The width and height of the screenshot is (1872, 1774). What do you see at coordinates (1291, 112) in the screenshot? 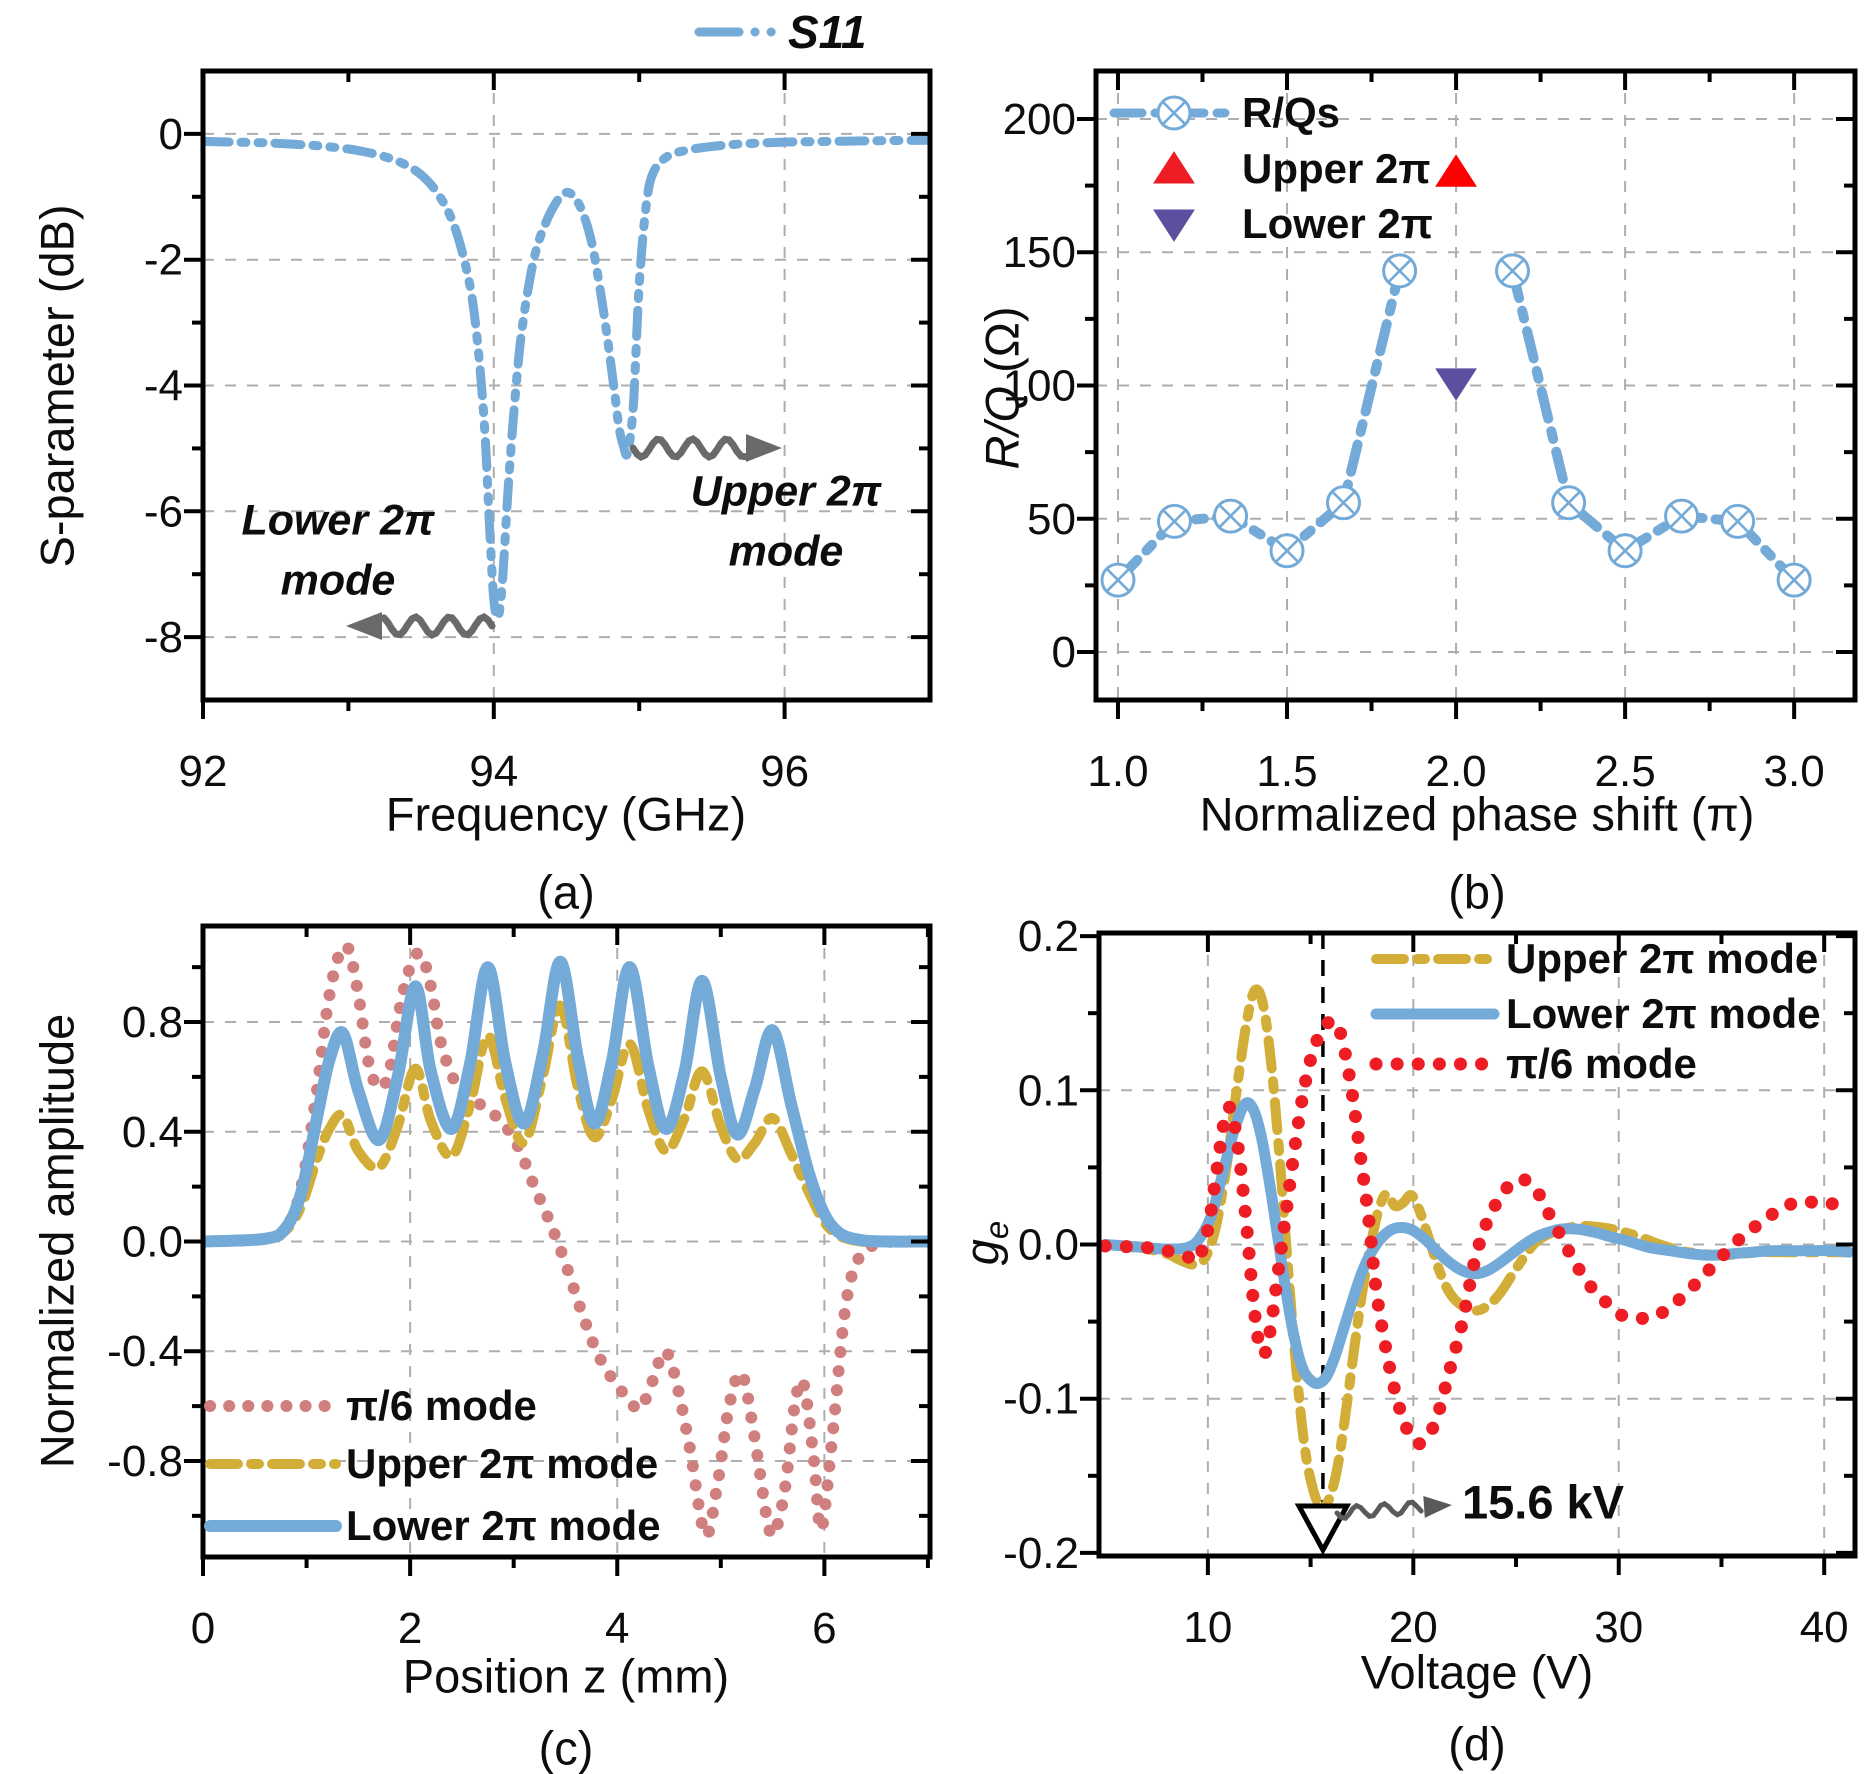
I see `panel-b-legend-label-rqs: R/Qs` at bounding box center [1291, 112].